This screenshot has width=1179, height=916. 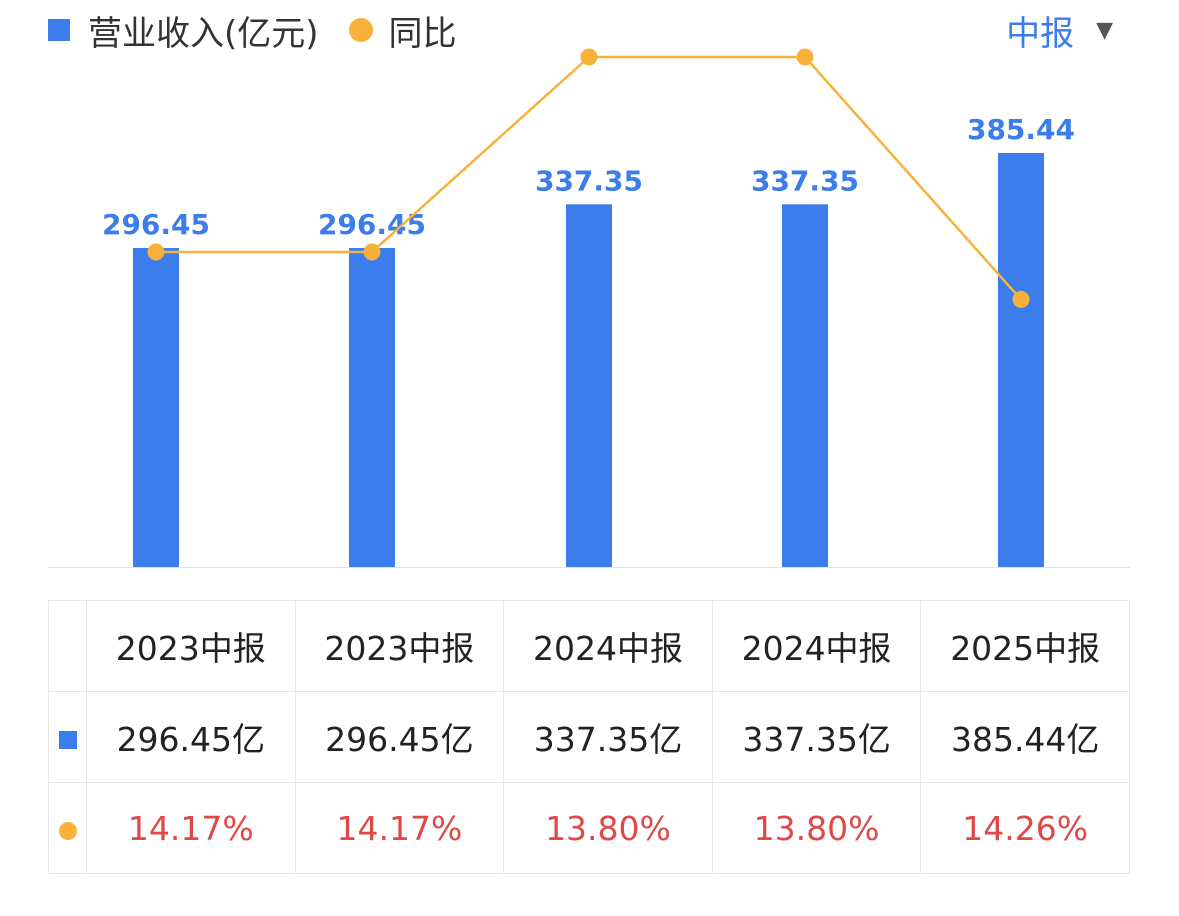 What do you see at coordinates (422, 33) in the screenshot?
I see `yoy-legend-label: 同比` at bounding box center [422, 33].